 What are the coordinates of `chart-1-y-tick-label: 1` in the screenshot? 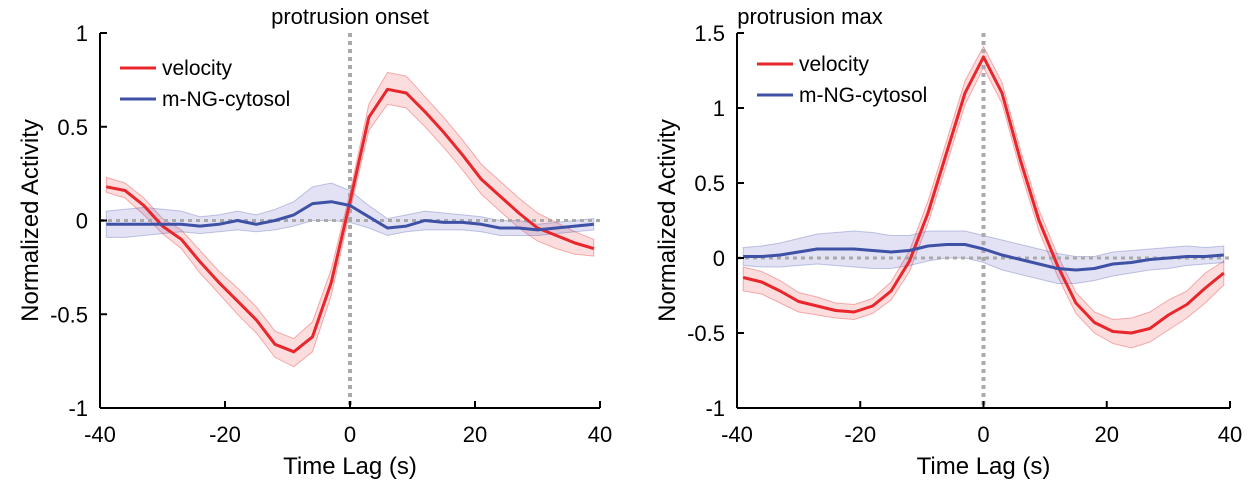 It's located at (82, 33).